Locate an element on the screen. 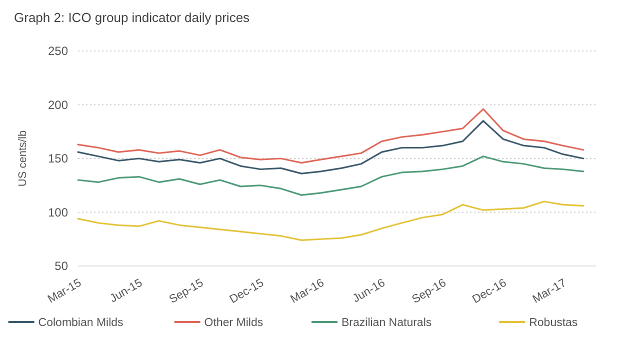  y-tick-label: 150 is located at coordinates (58, 159).